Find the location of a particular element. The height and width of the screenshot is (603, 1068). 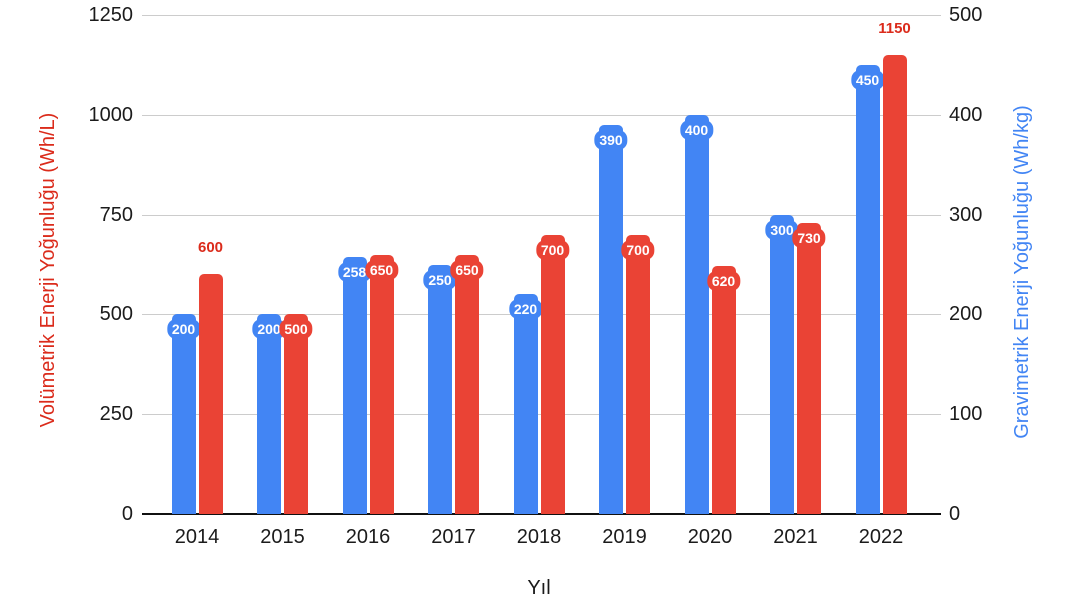

bar-gravimetric-2016 is located at coordinates (354, 385).